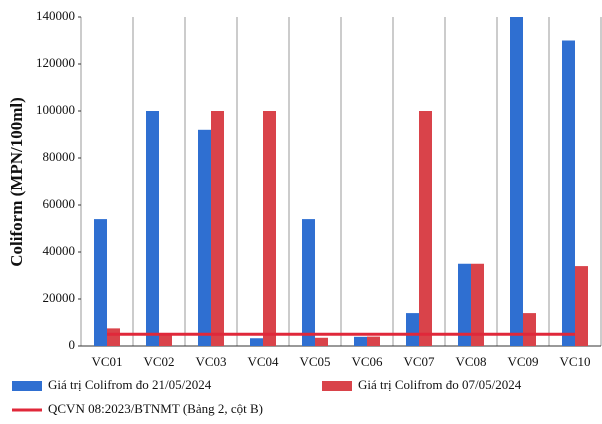 The height and width of the screenshot is (424, 602). I want to click on x-tick-label: VC07, so click(419, 361).